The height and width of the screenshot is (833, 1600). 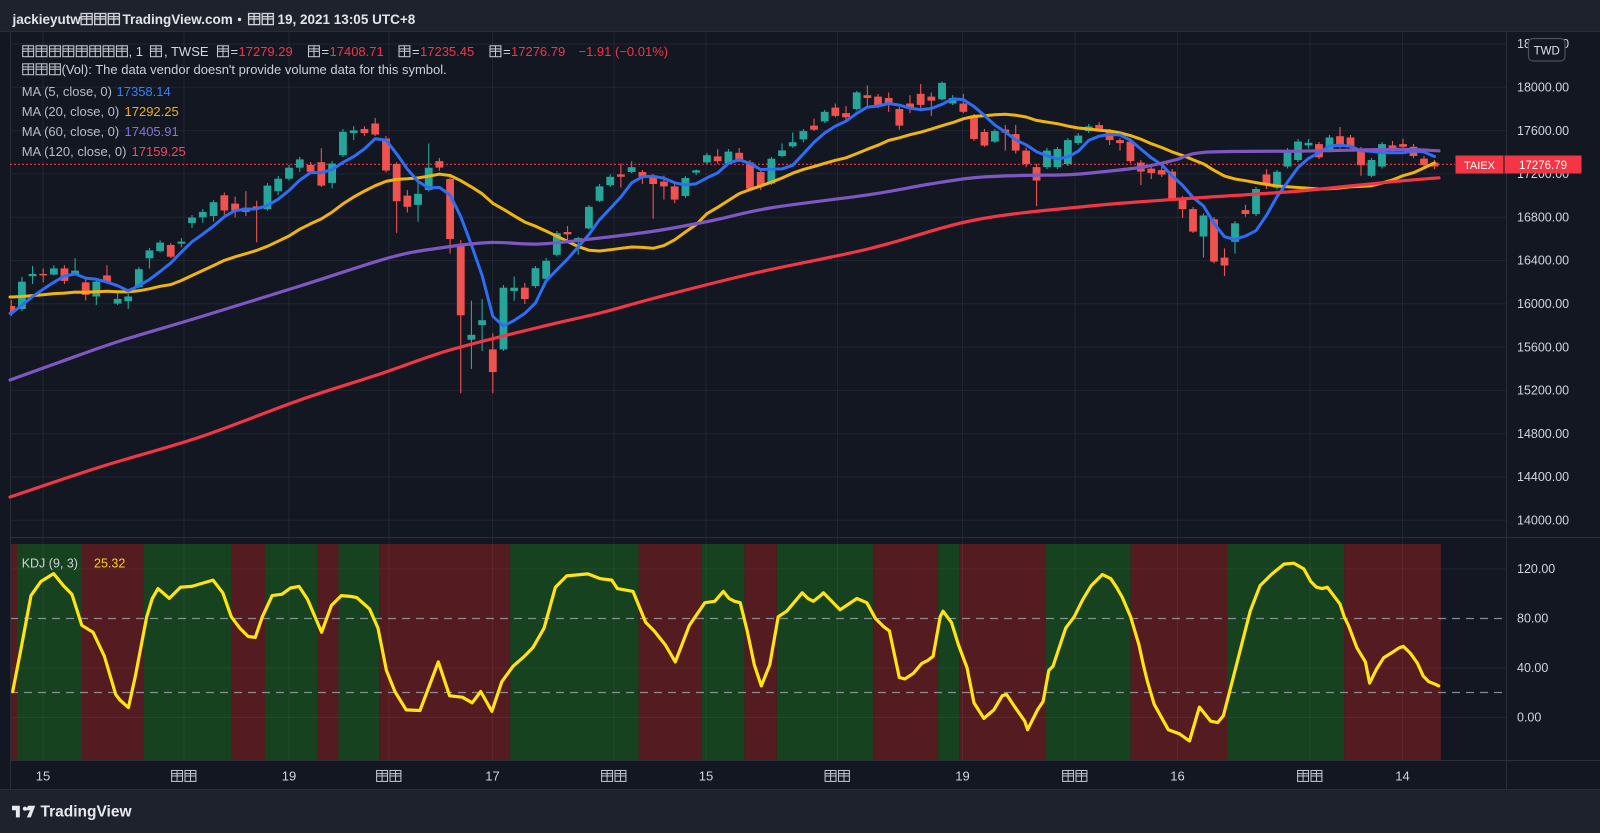 I want to click on svg-text: 16400.00, so click(x=1543, y=261).